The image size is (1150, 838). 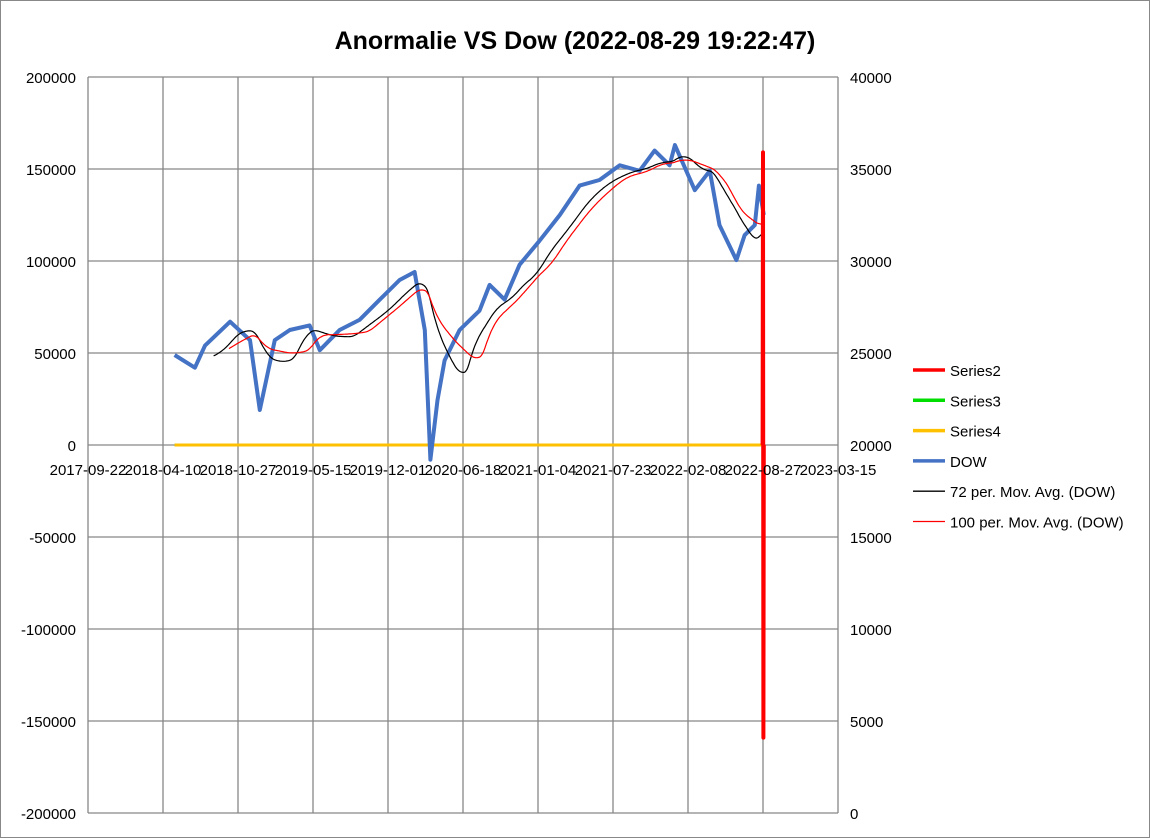 I want to click on right-tick-label: 25000, so click(x=871, y=354).